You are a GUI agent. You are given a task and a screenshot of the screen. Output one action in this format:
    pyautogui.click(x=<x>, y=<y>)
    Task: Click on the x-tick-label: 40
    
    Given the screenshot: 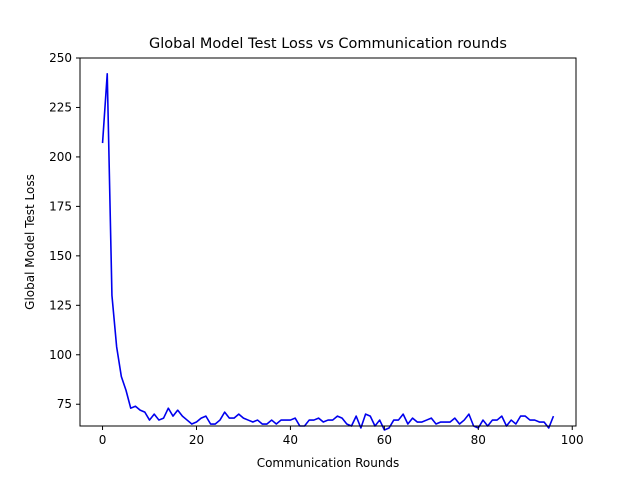 What is the action you would take?
    pyautogui.click(x=290, y=440)
    